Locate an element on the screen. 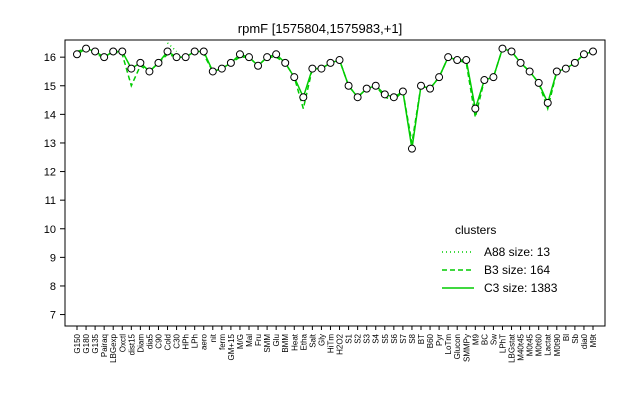  x-tick-label: S2 is located at coordinates (358, 338).